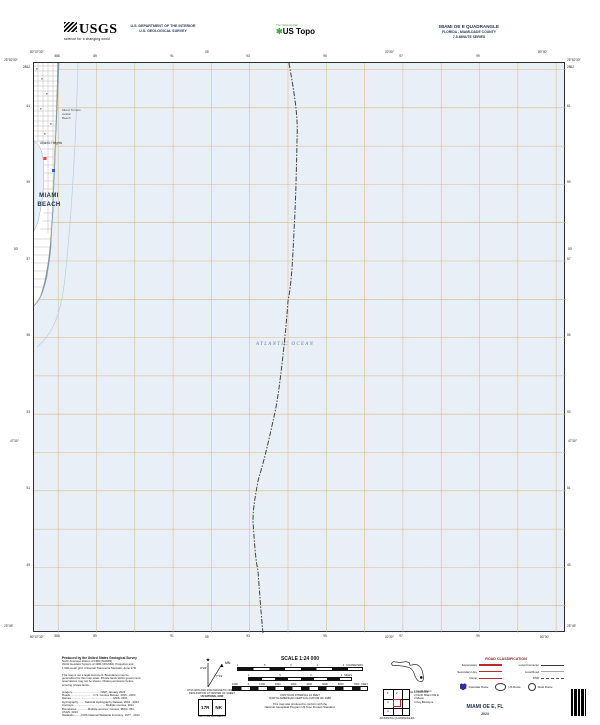  Describe the element at coordinates (531, 671) in the screenshot. I see `legend-label: Local Road` at that location.